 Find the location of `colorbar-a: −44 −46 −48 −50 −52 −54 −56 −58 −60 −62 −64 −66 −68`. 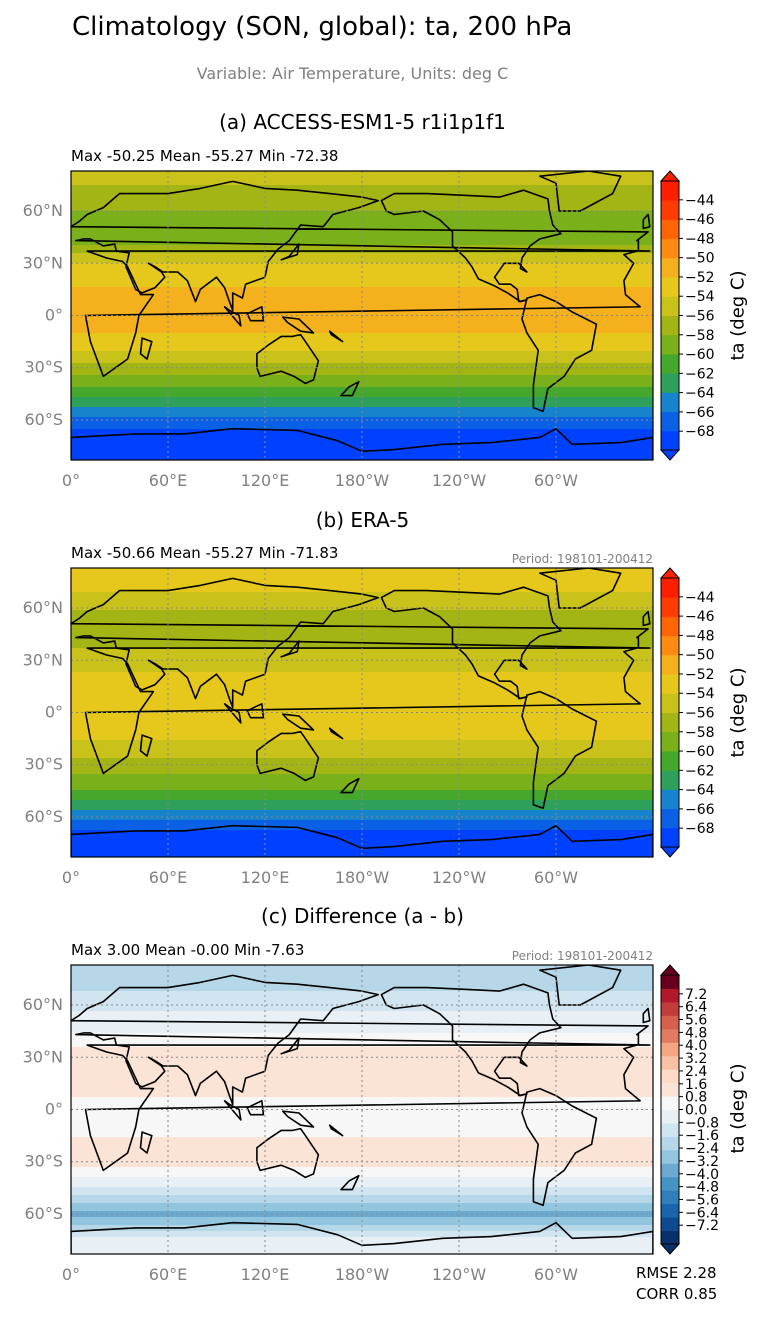

colorbar-a: −44 −46 −48 −50 −52 −54 −56 −58 −60 −62 −64 −66 −68 is located at coordinates (687, 315).